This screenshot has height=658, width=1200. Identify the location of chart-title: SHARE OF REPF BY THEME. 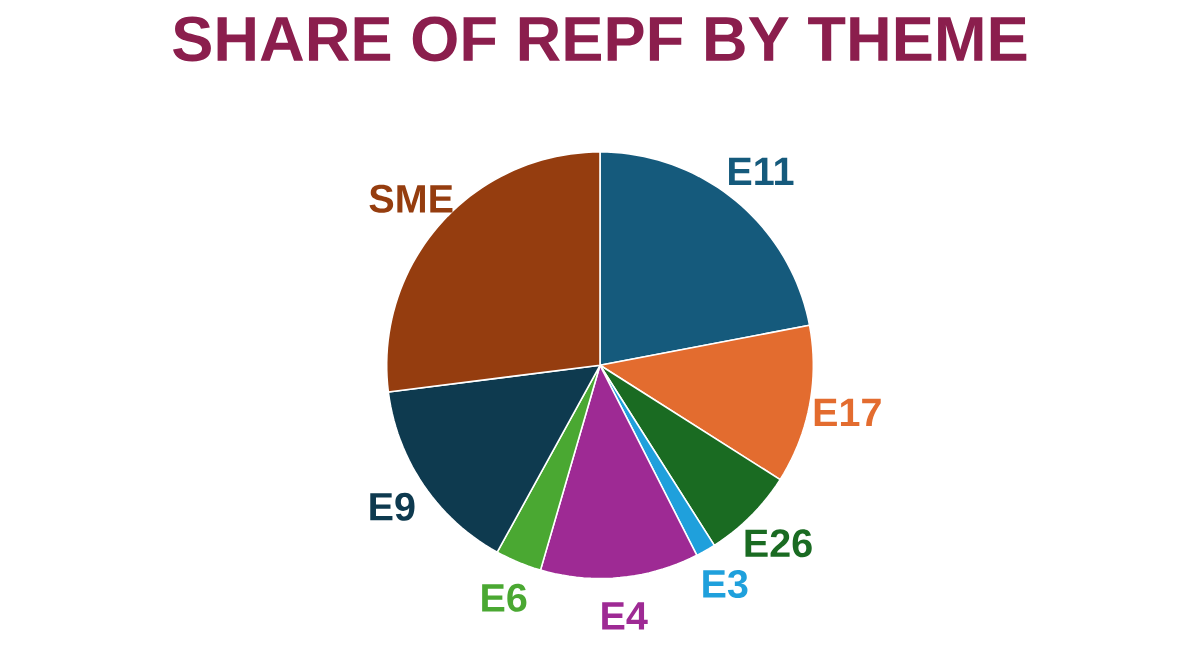
(600, 39).